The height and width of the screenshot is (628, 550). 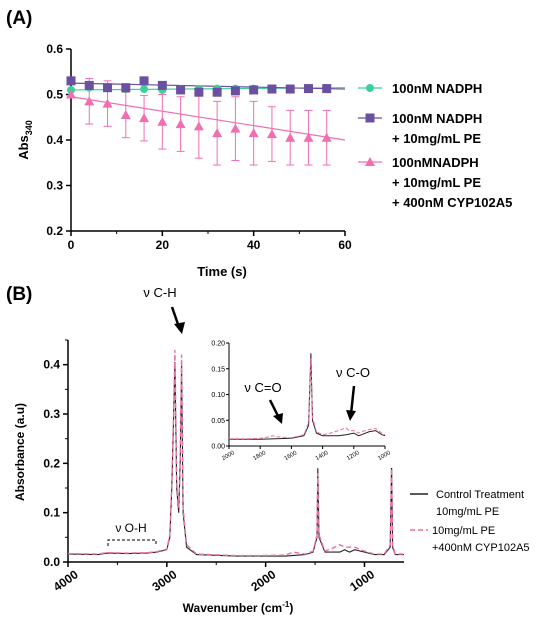 What do you see at coordinates (165, 580) in the screenshot?
I see `panel-b-x-tick-label: 3000` at bounding box center [165, 580].